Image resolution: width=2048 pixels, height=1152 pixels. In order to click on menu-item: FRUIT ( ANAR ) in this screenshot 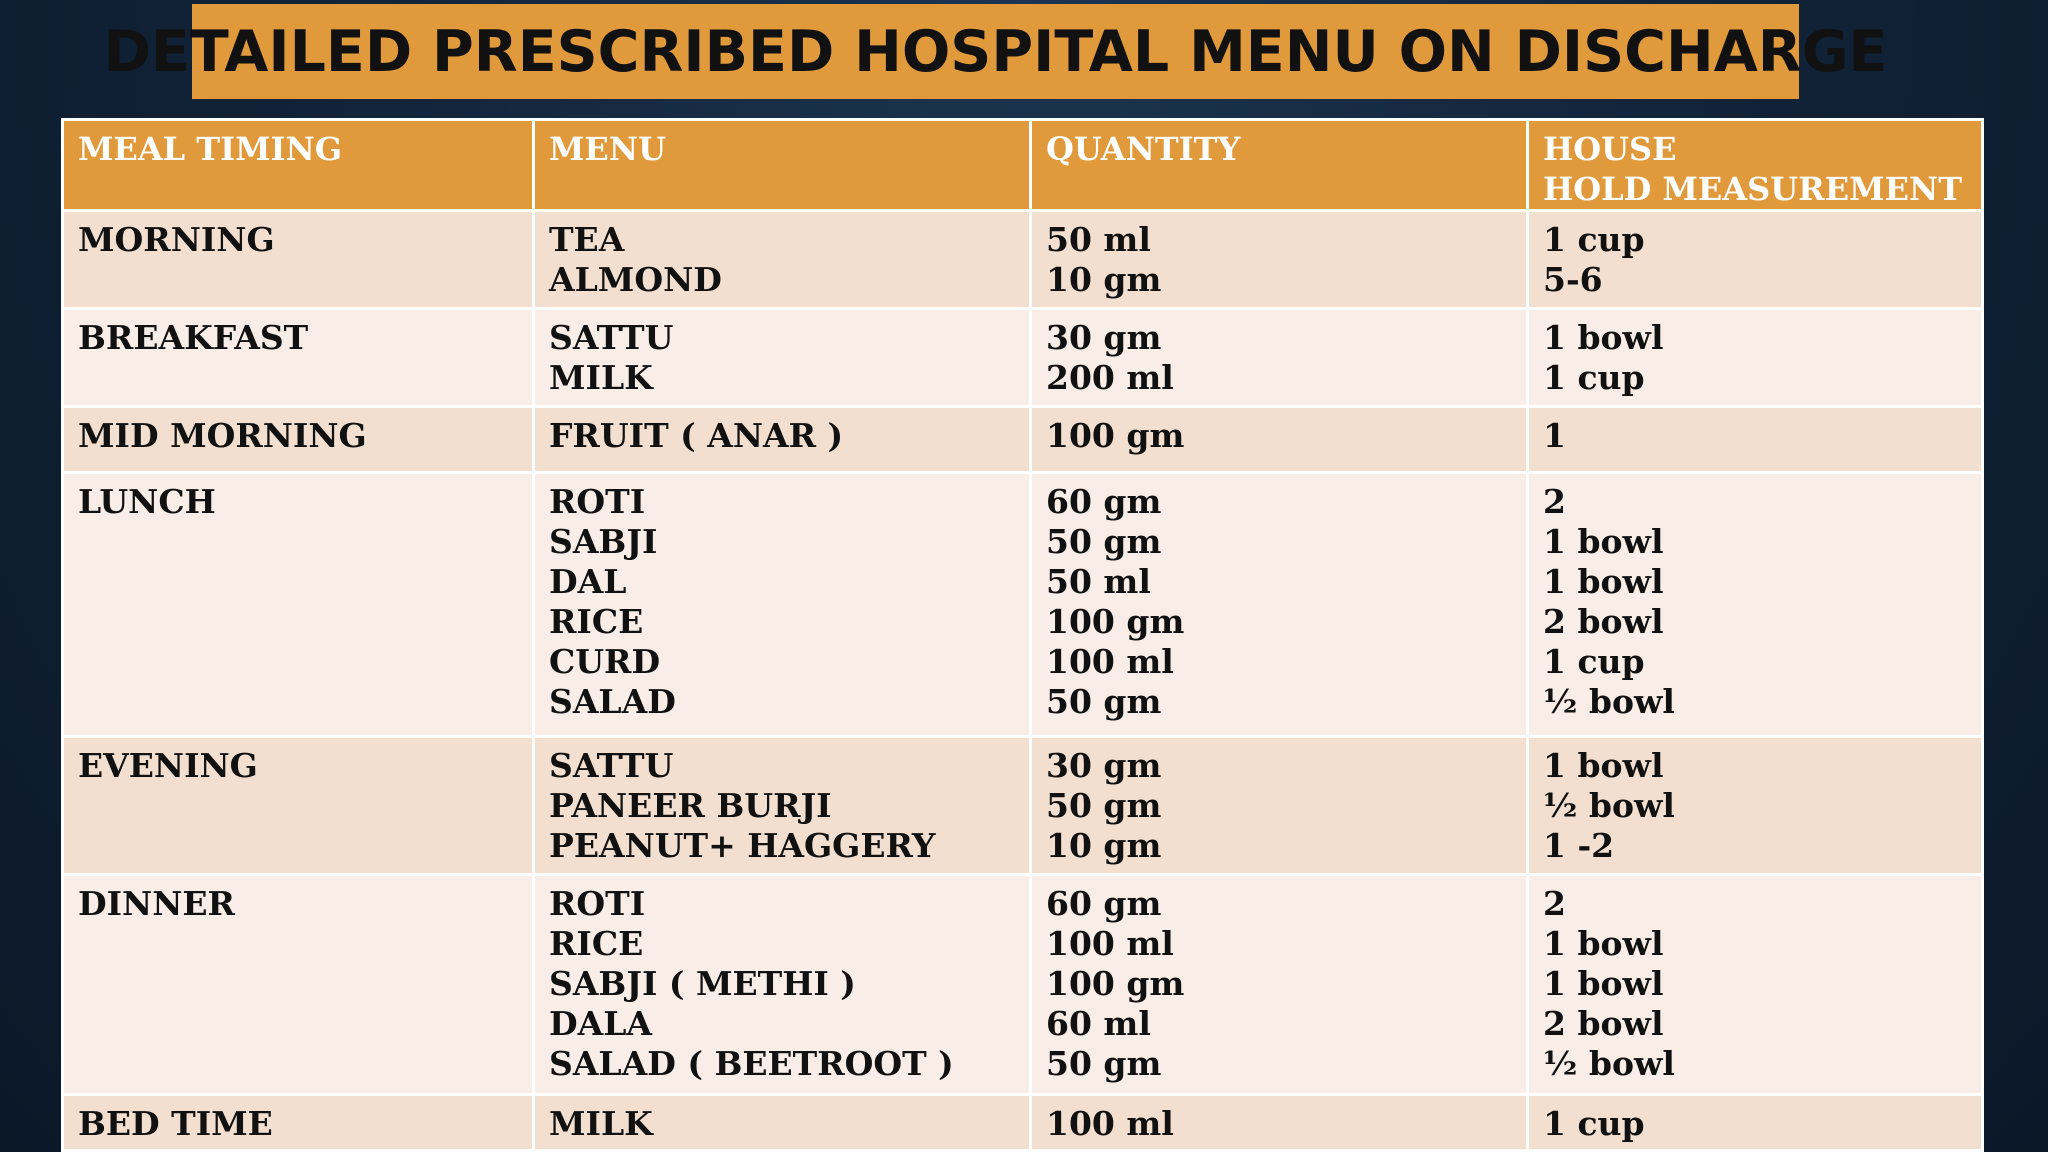, I will do `click(696, 435)`.